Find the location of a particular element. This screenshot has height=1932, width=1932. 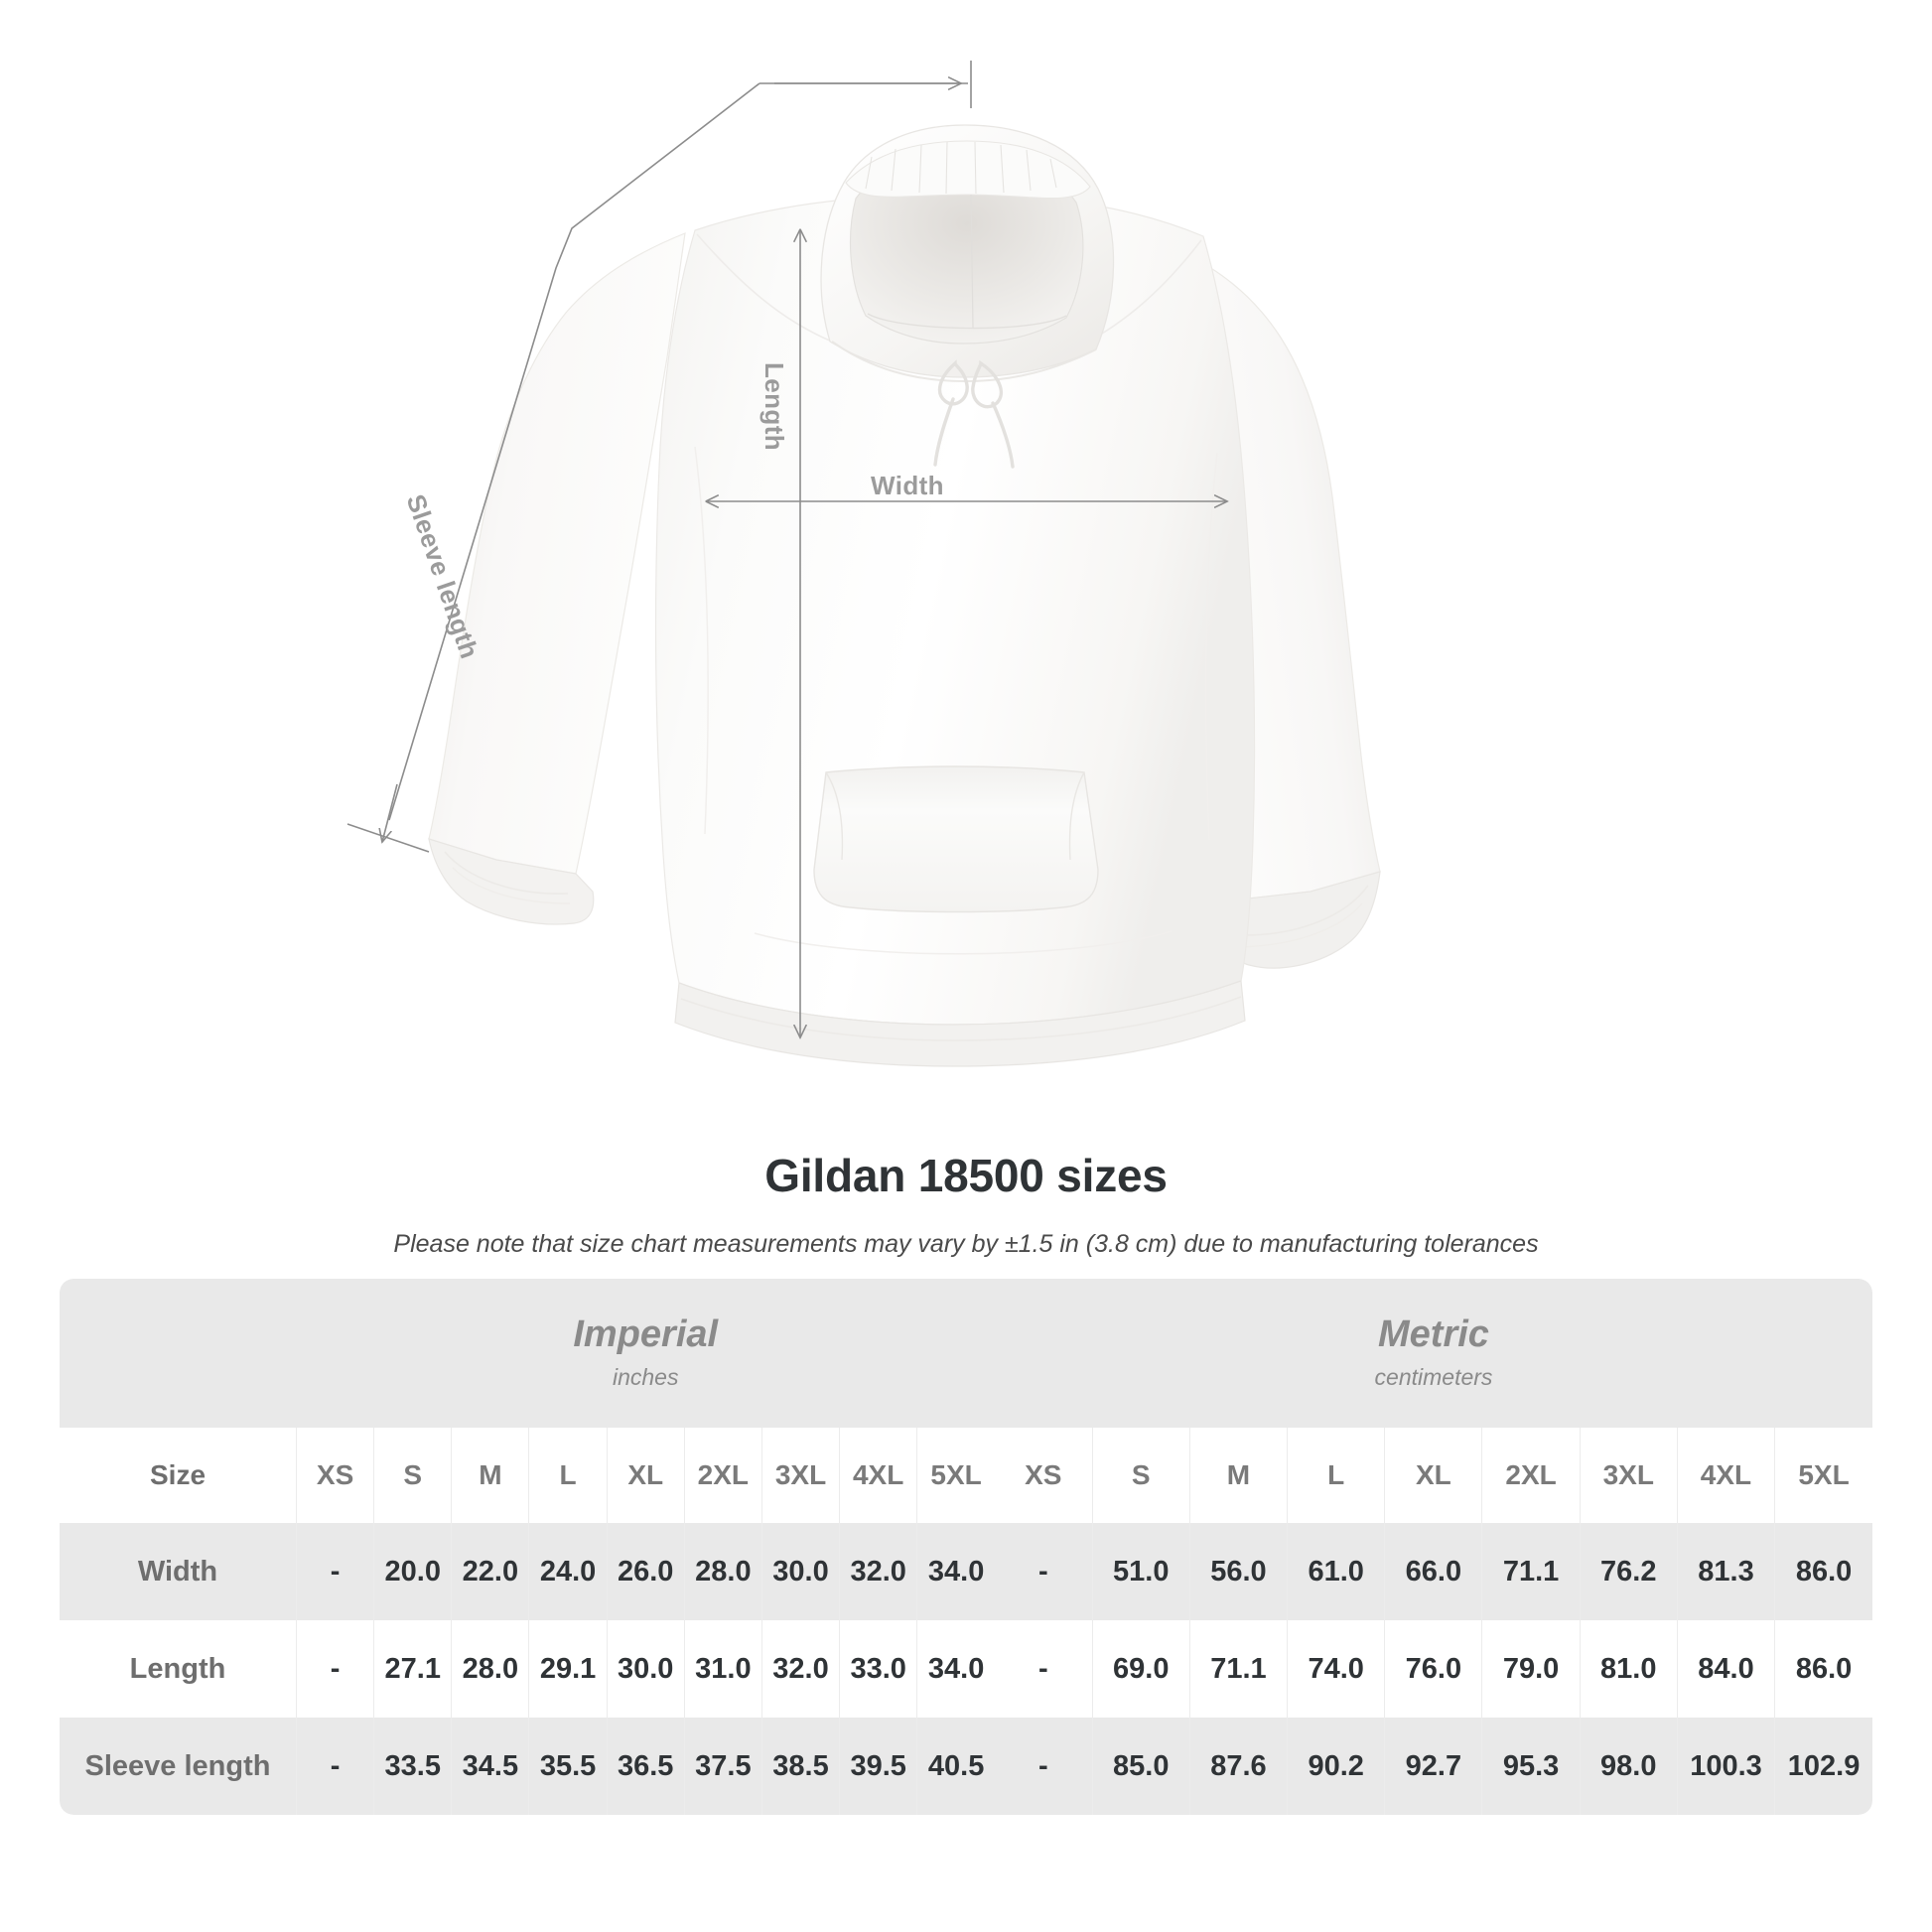

imperial-unit-name: Imperial is located at coordinates (646, 1334).